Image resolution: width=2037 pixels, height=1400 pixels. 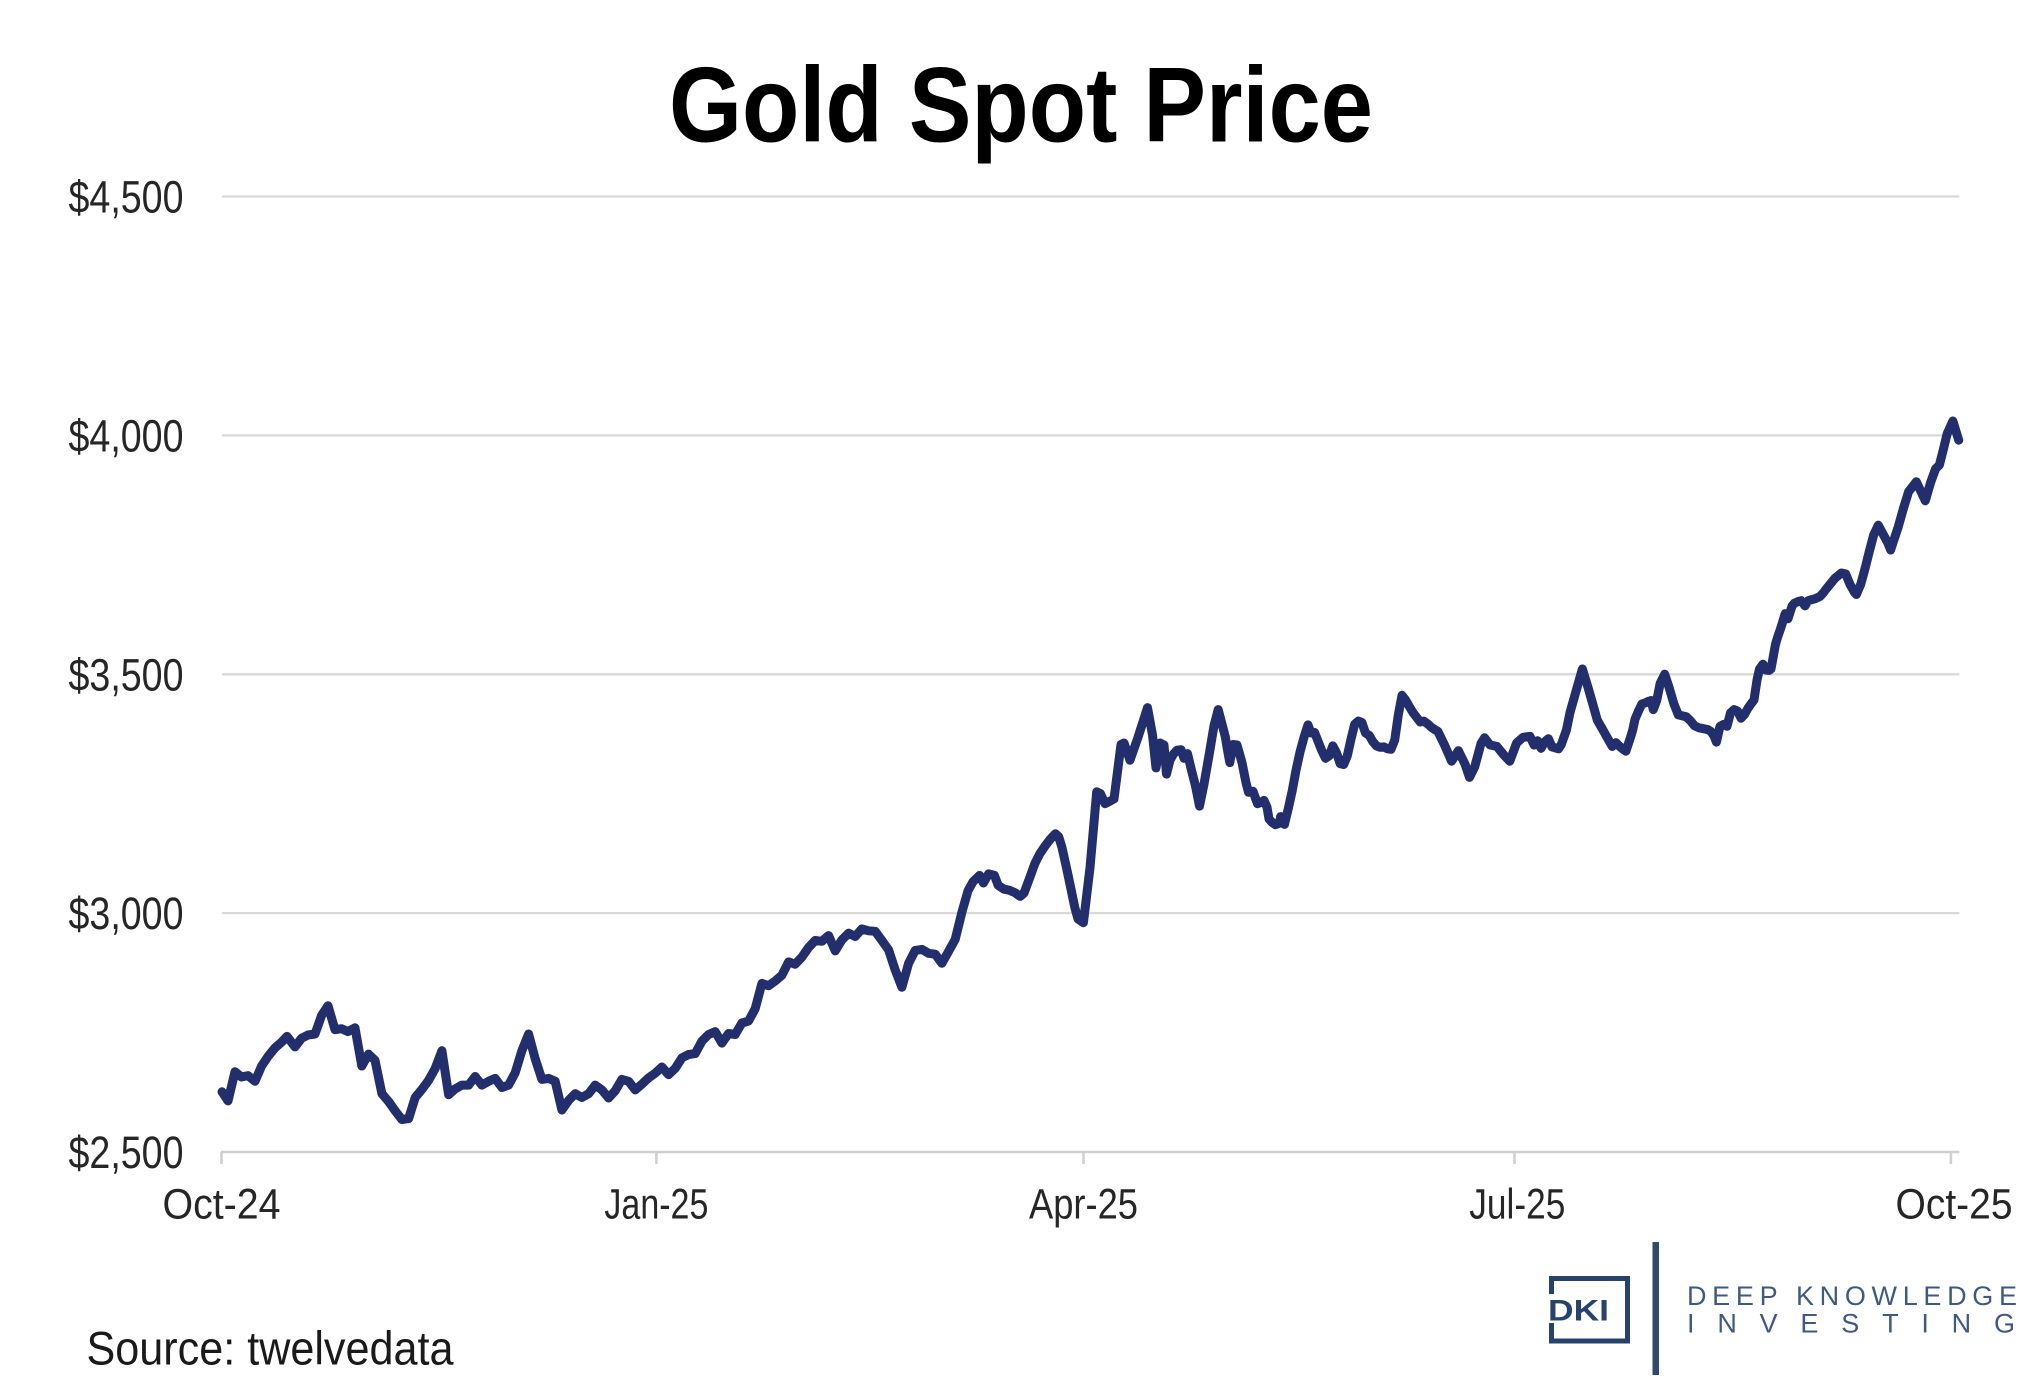 I want to click on svg-text: DKI, so click(x=1578, y=1311).